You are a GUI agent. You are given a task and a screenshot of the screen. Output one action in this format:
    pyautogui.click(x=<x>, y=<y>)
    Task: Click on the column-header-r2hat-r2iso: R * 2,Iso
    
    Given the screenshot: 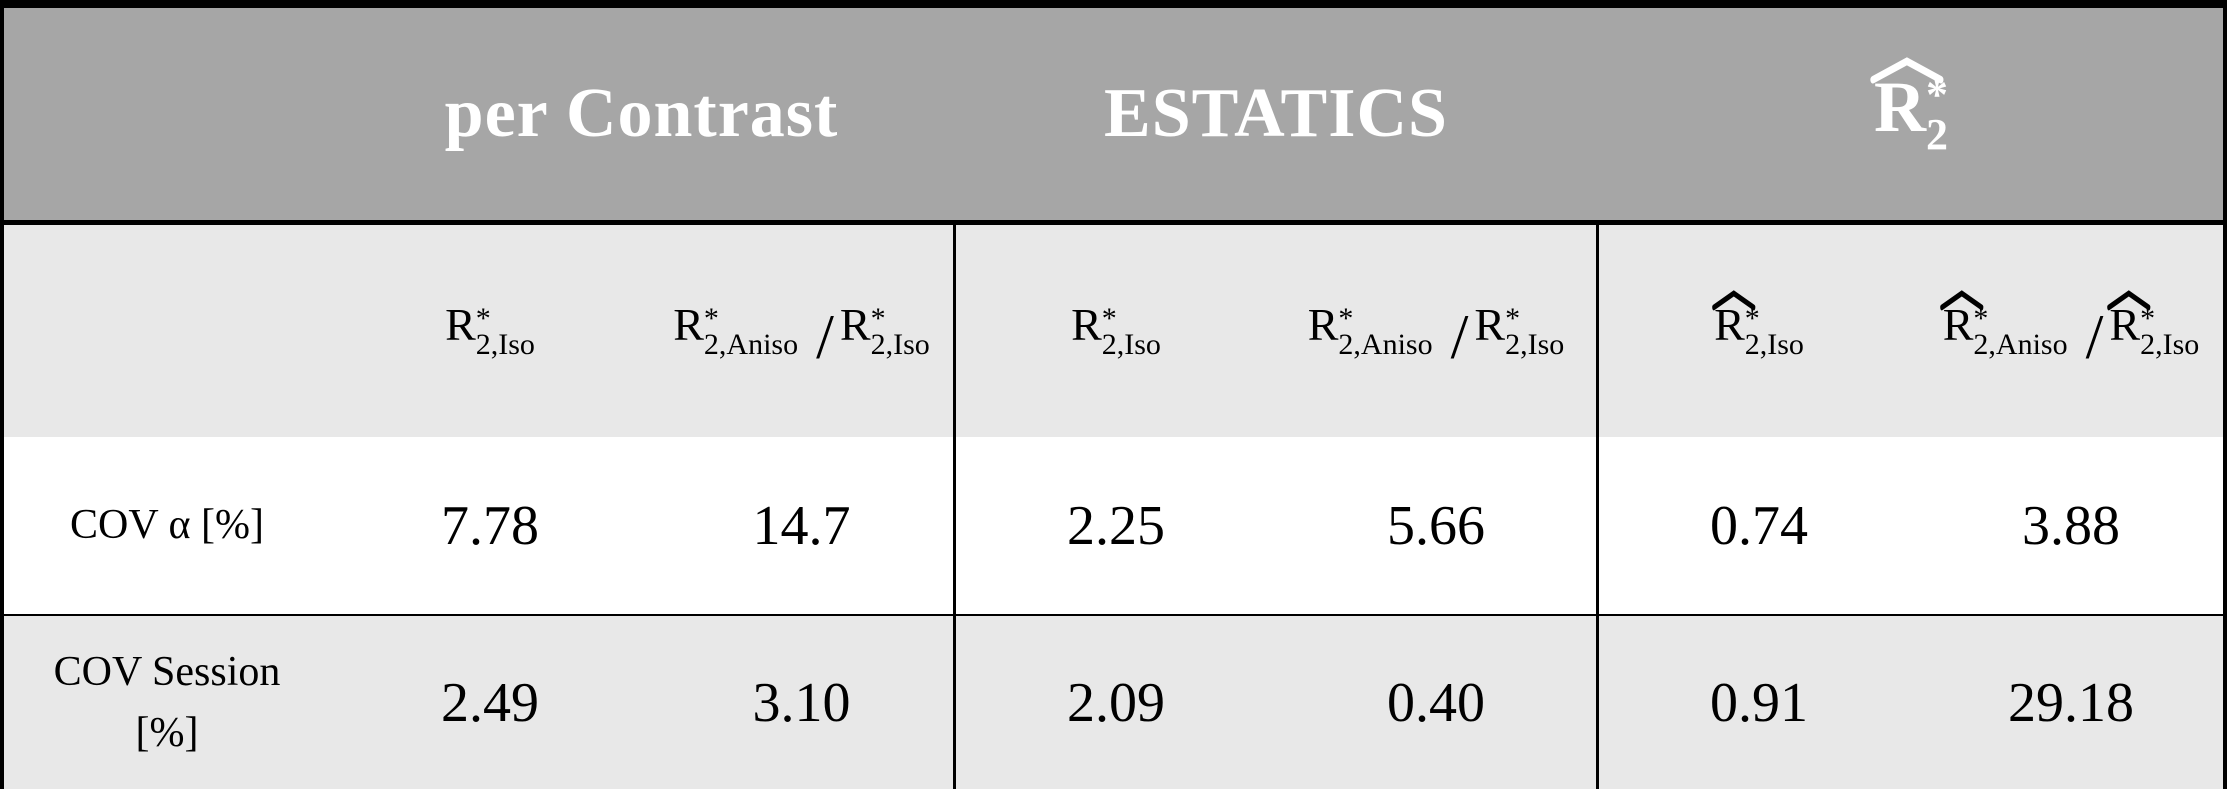 What is the action you would take?
    pyautogui.click(x=1757, y=331)
    